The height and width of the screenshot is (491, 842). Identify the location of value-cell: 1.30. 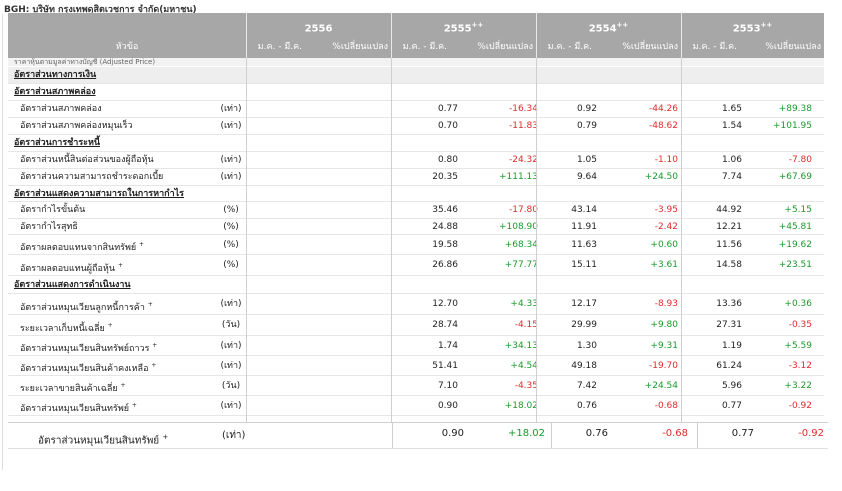
(586, 346).